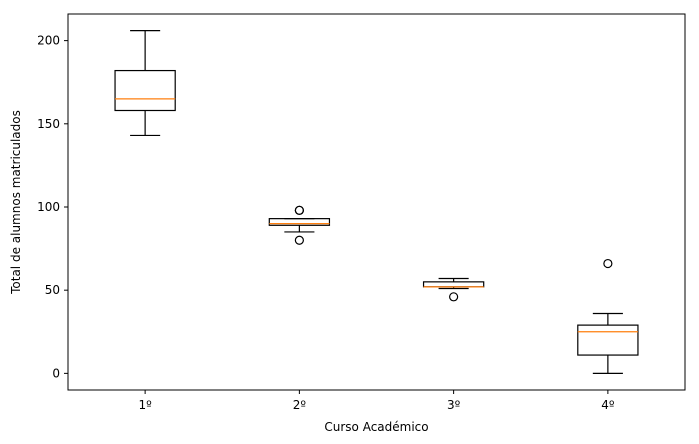 The image size is (699, 444). I want to click on x-tick-label: 4º, so click(608, 405).